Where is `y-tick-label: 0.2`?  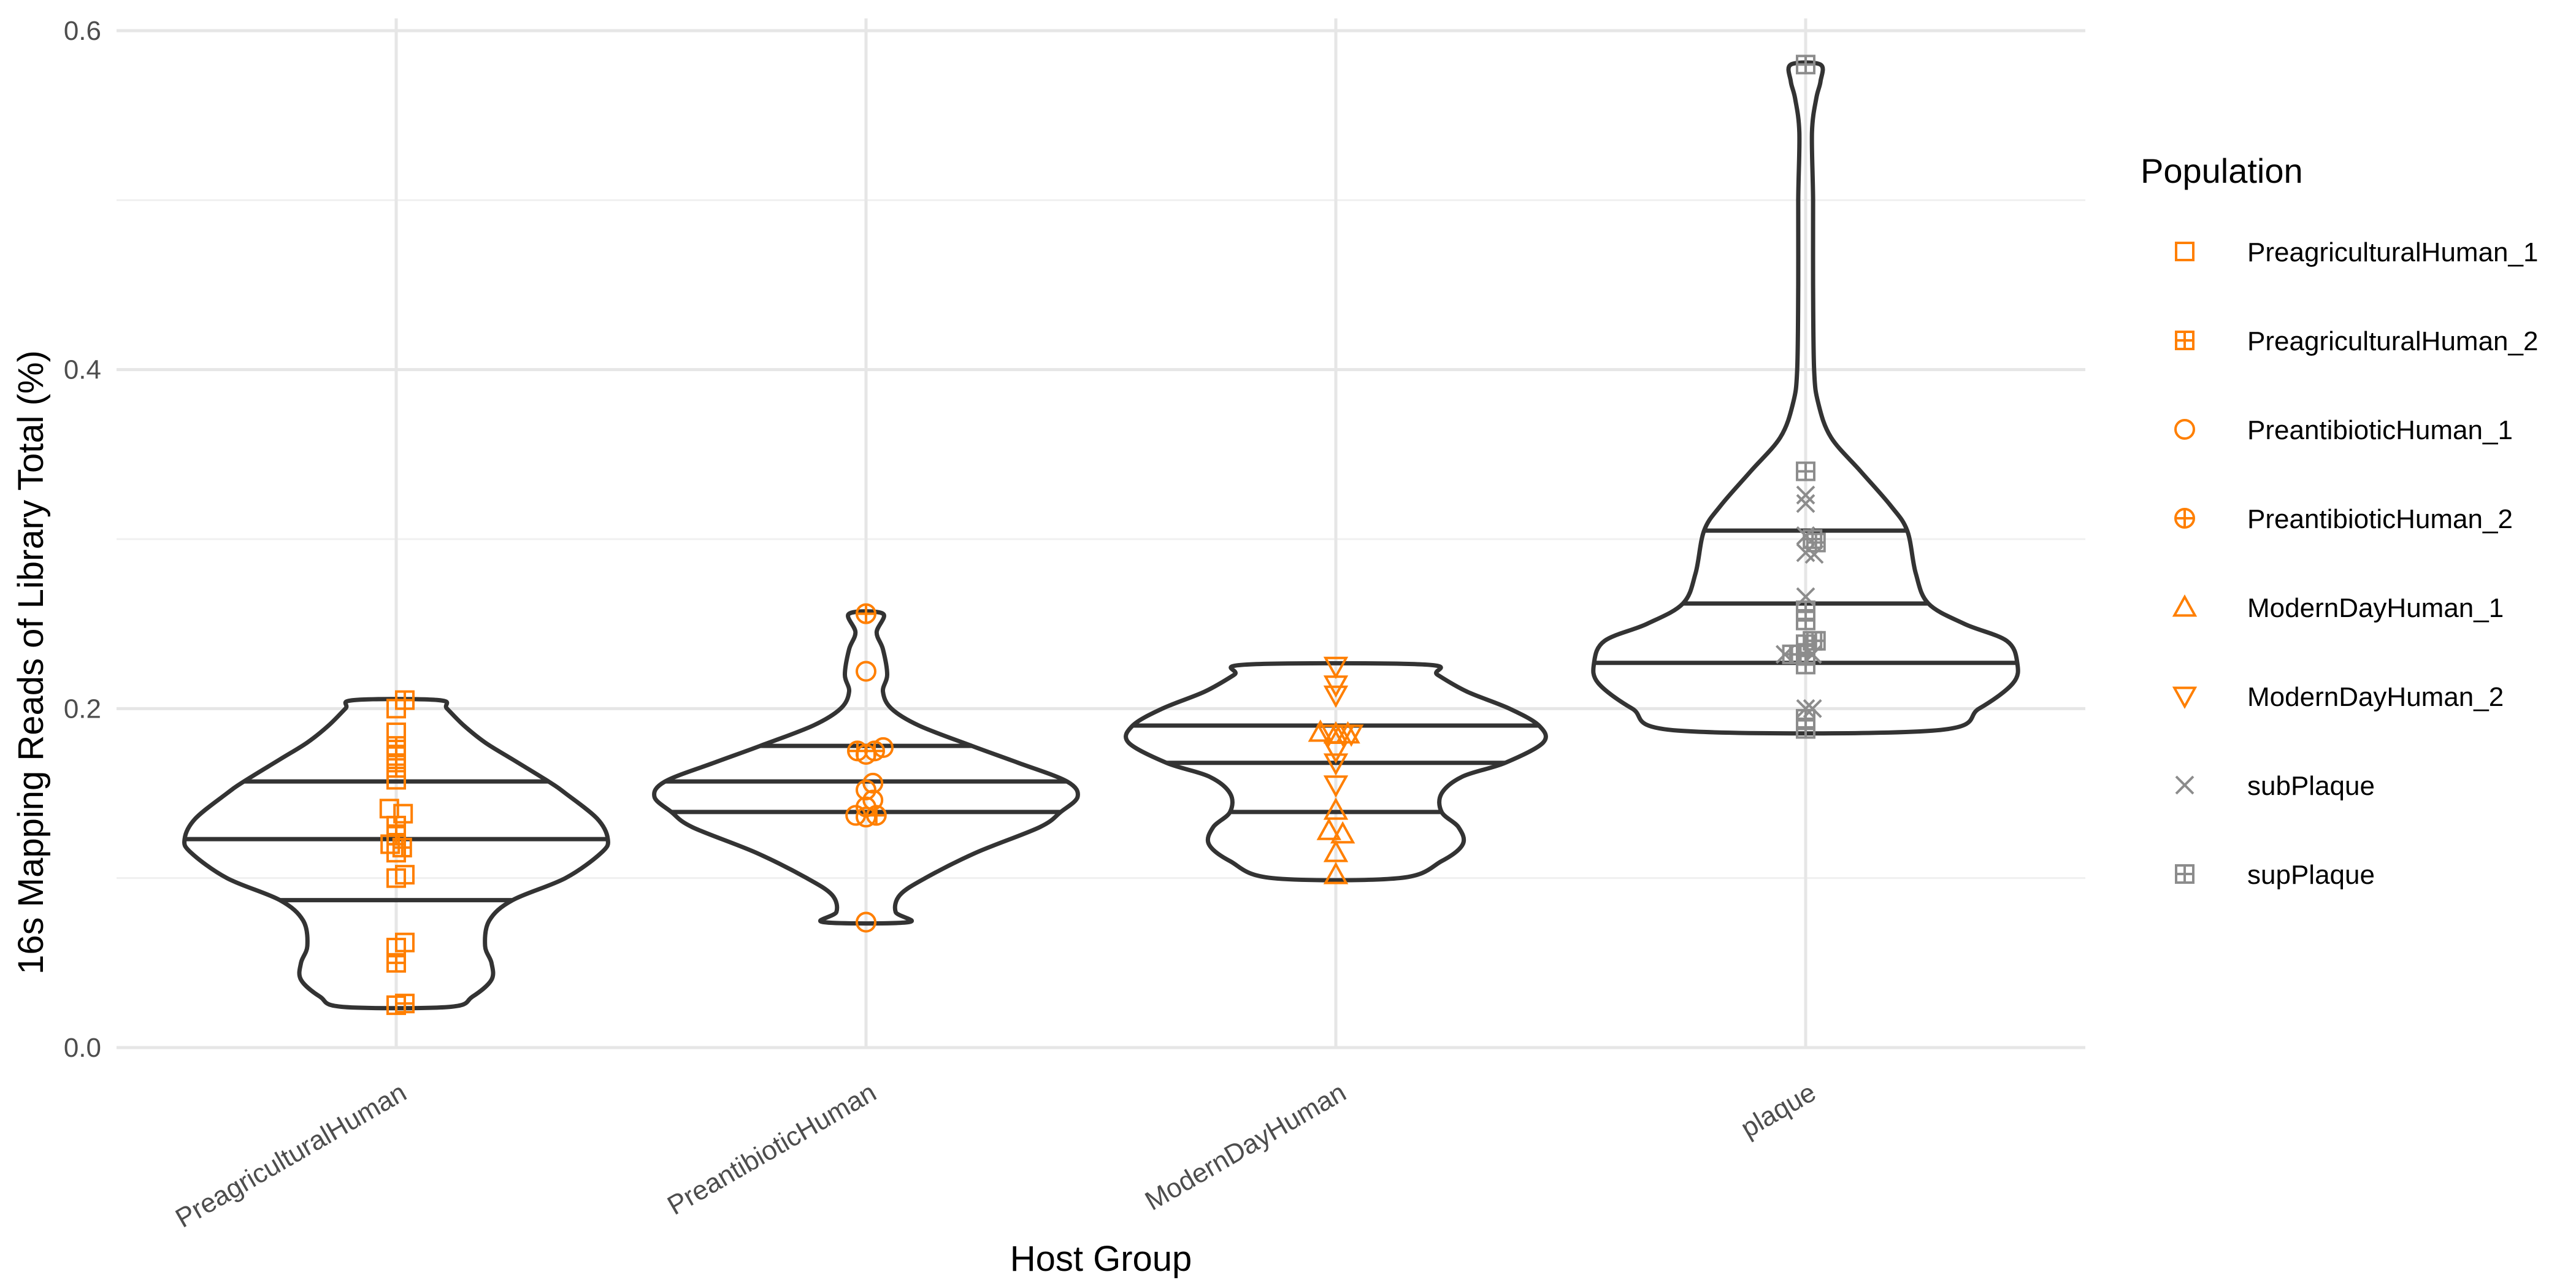
y-tick-label: 0.2 is located at coordinates (82, 709).